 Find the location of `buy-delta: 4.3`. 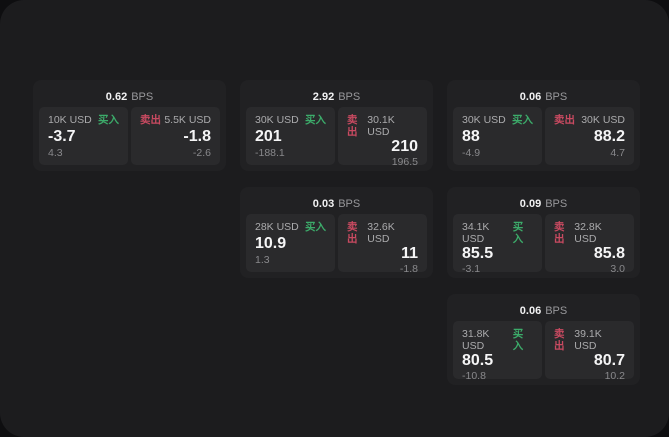

buy-delta: 4.3 is located at coordinates (55, 153).